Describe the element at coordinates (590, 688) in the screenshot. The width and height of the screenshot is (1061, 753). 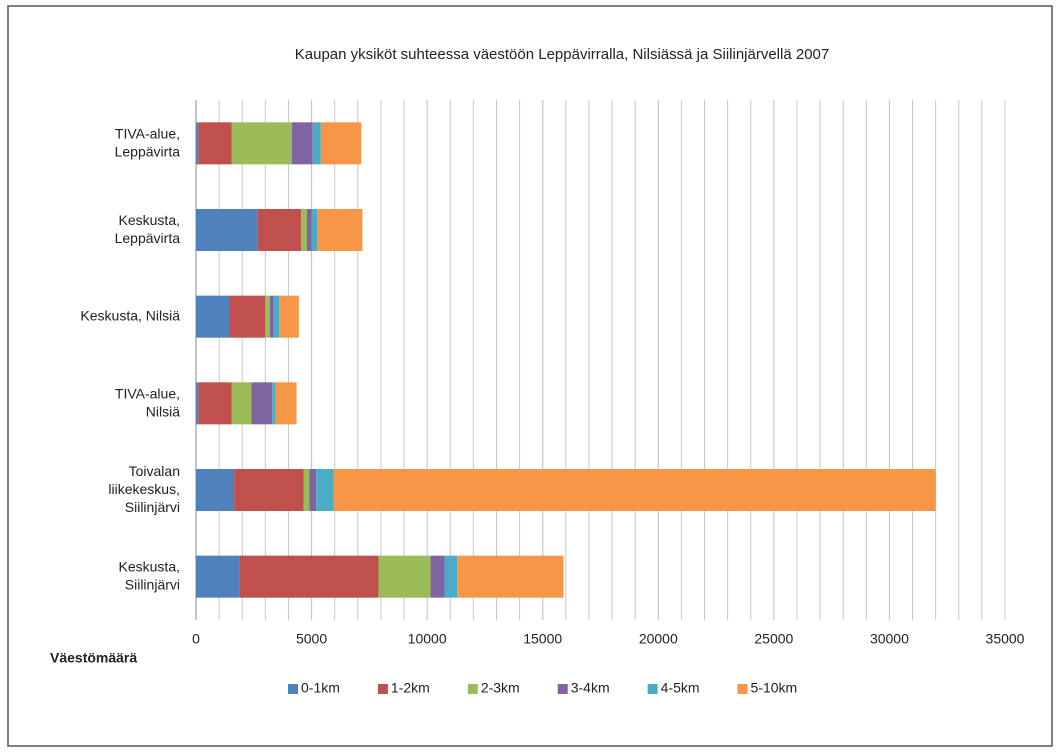
I see `legend-label: 3-4km` at that location.